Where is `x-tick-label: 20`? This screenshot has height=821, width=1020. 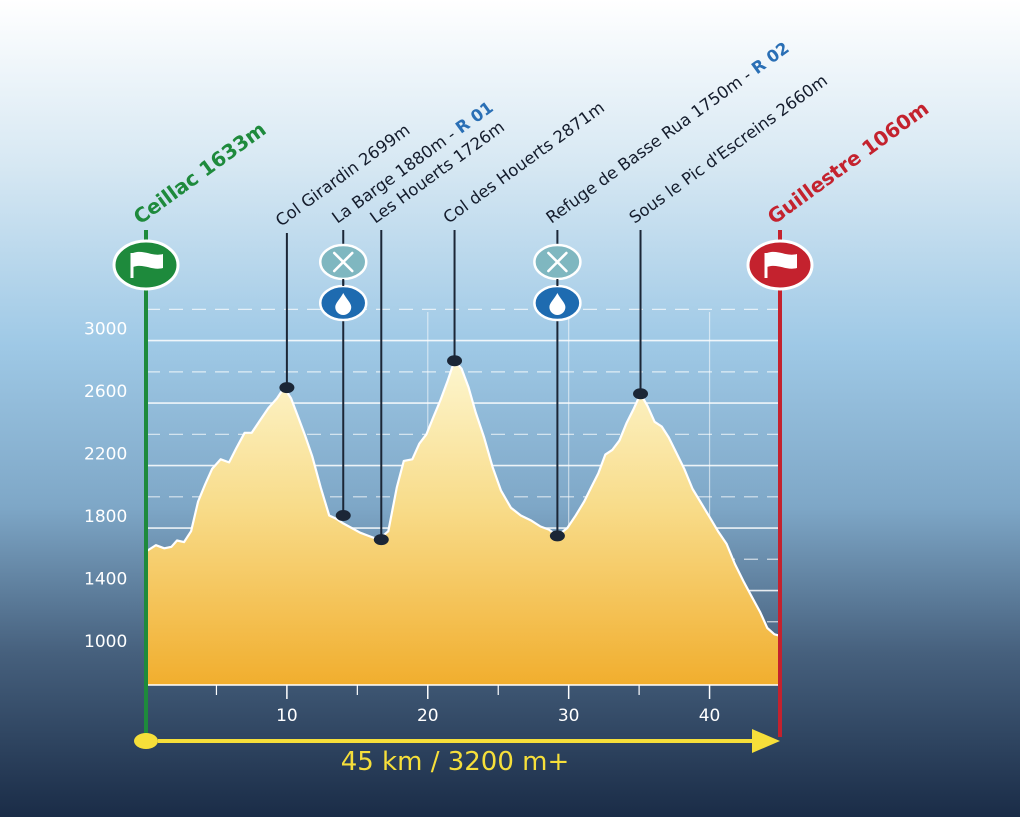 x-tick-label: 20 is located at coordinates (428, 716).